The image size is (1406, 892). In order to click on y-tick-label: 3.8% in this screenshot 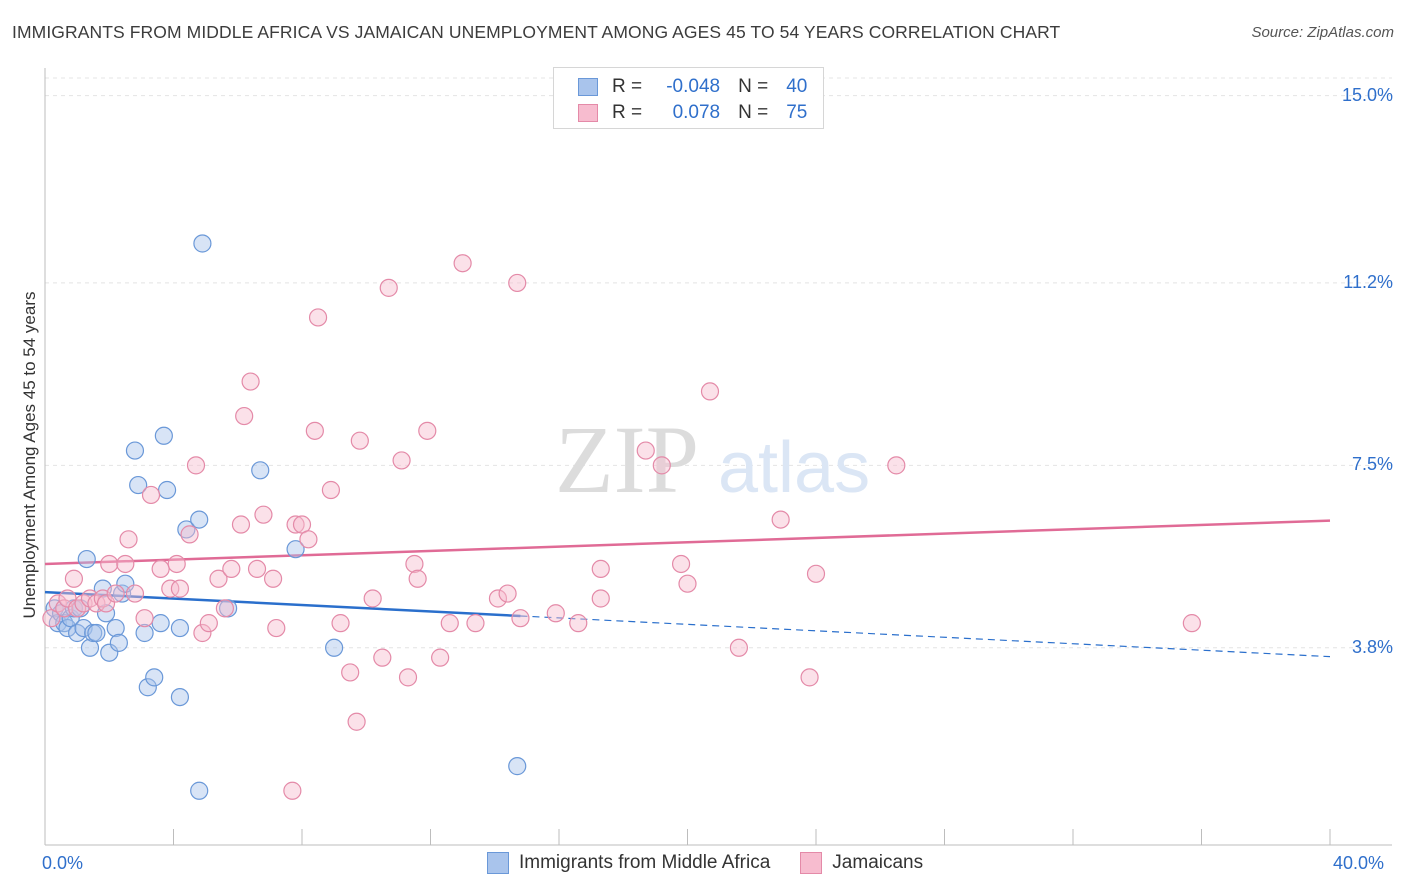, I will do `click(1372, 646)`.